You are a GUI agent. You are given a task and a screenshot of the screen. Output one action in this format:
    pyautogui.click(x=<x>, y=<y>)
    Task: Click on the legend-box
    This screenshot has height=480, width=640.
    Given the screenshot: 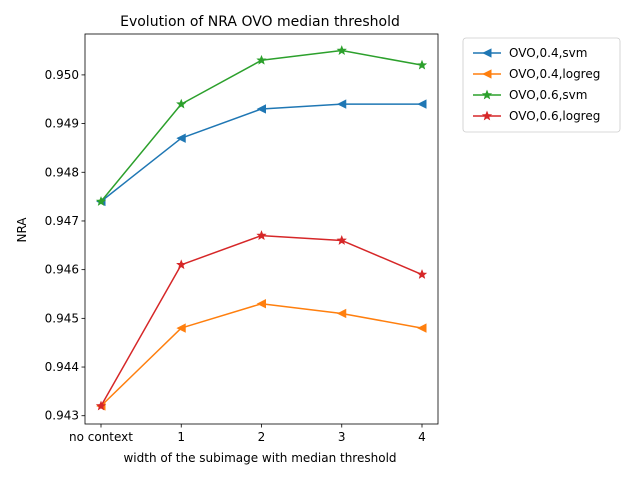 What is the action you would take?
    pyautogui.click(x=541, y=85)
    